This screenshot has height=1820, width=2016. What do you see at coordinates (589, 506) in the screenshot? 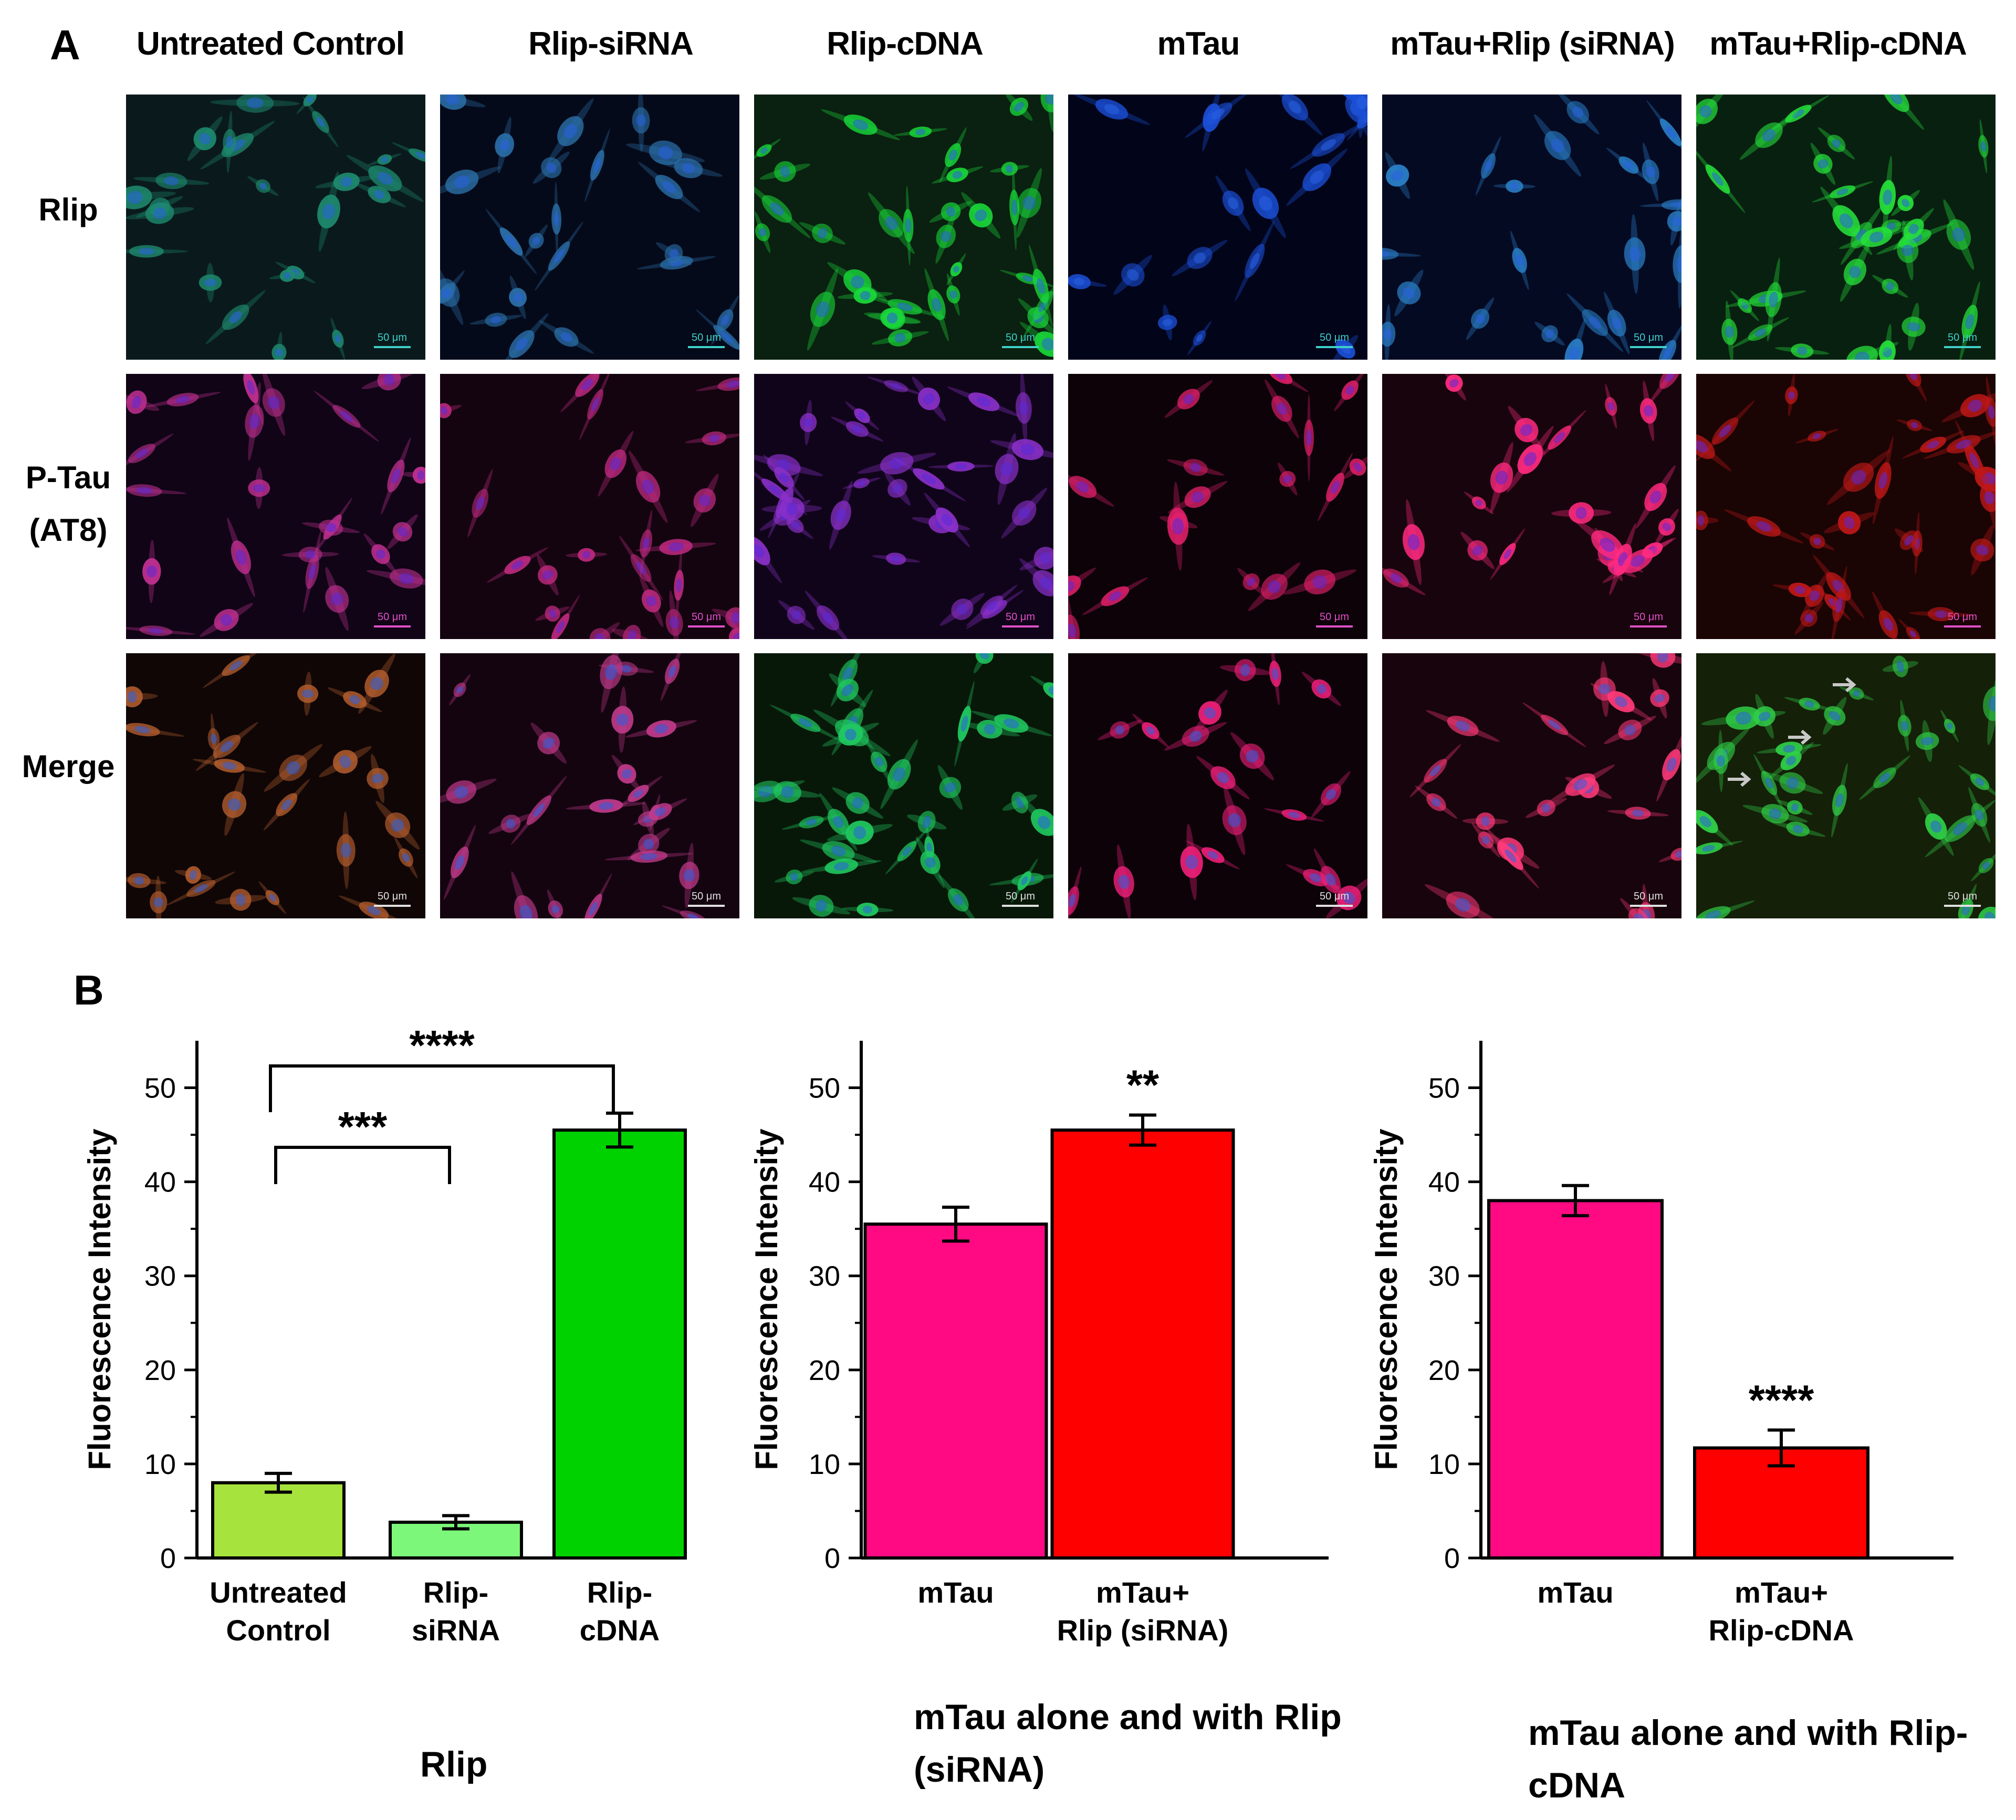
I see `micrograph-ptau-sir: 50 μm` at bounding box center [589, 506].